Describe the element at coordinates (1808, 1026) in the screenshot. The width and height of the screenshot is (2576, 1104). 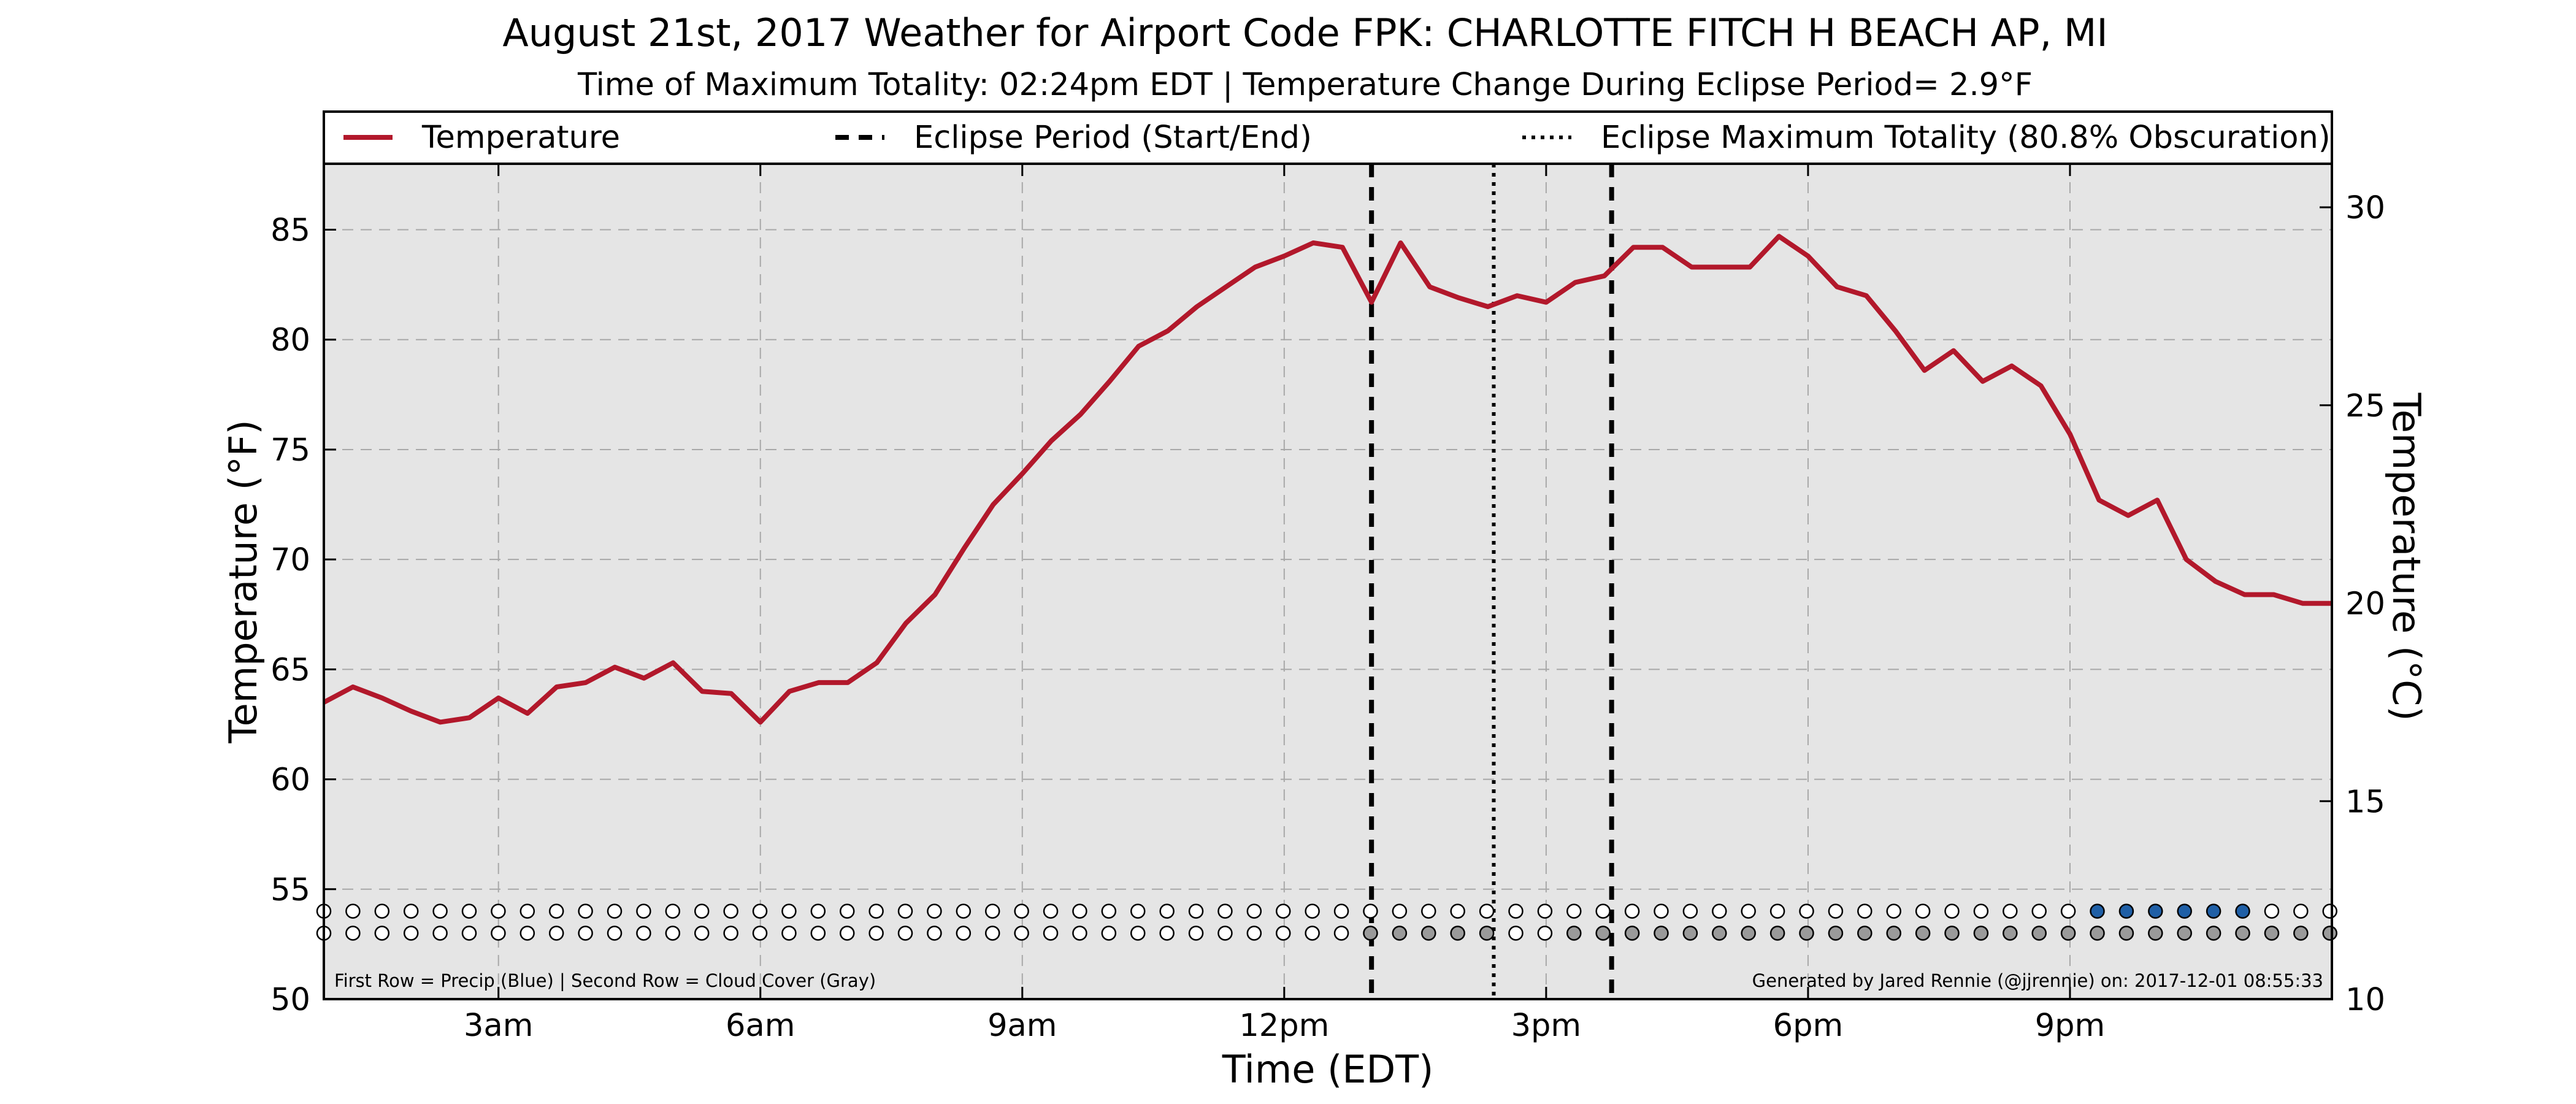
I see `x-tick-label: 6pm` at that location.